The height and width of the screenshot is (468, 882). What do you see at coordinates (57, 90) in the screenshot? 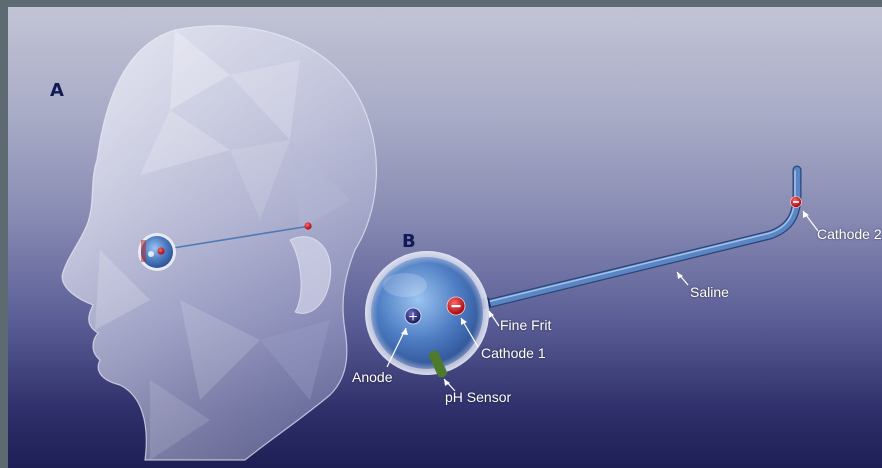
I see `panel-a-label: A` at bounding box center [57, 90].